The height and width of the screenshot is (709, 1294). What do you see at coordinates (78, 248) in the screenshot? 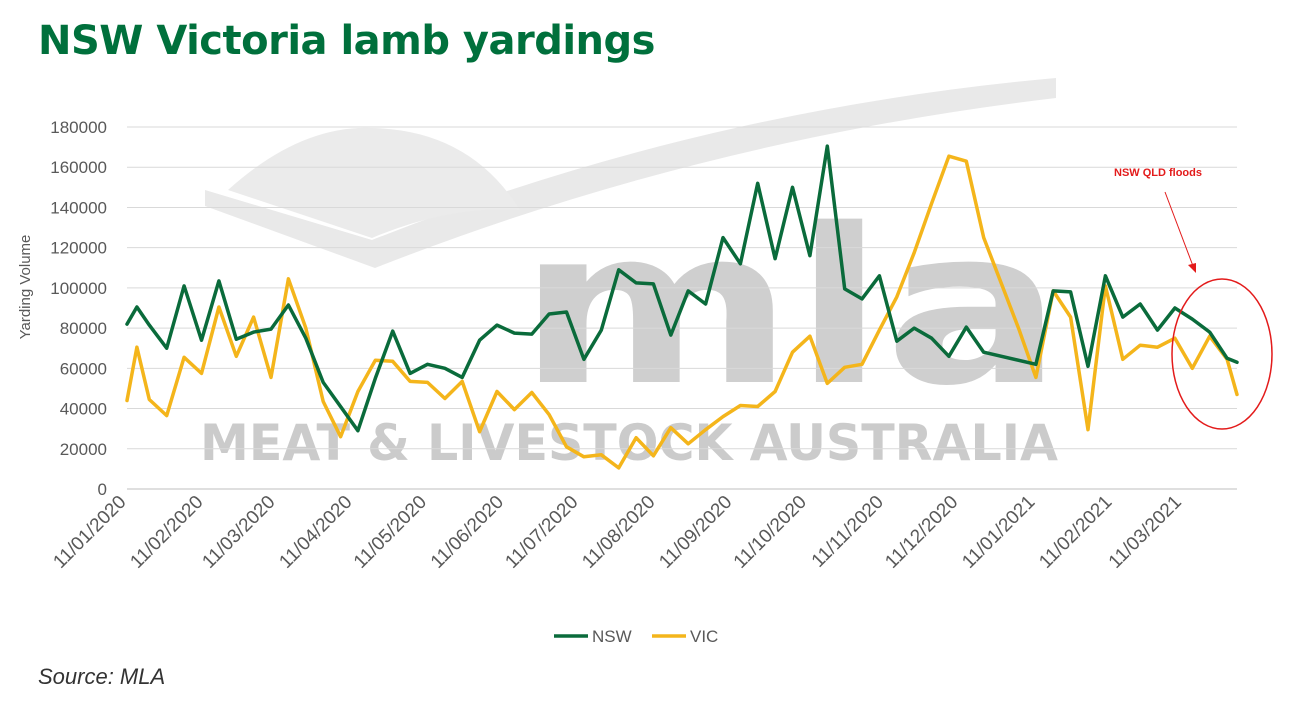
I see `y-tick-label: 120000` at bounding box center [78, 248].